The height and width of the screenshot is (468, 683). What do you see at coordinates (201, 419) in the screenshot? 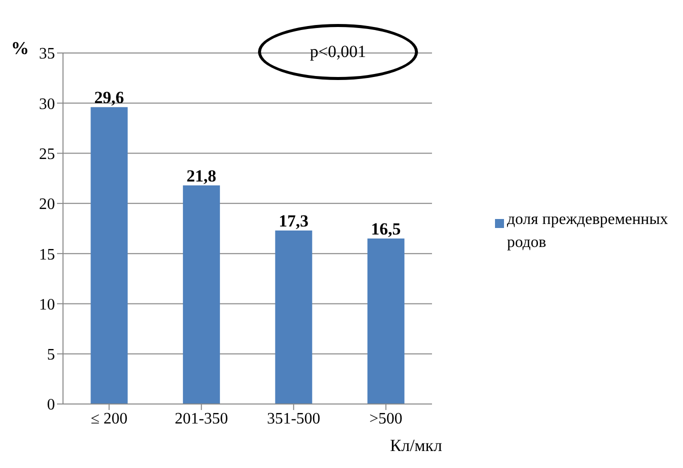
I see `x-tick-label: 201-350` at bounding box center [201, 419].